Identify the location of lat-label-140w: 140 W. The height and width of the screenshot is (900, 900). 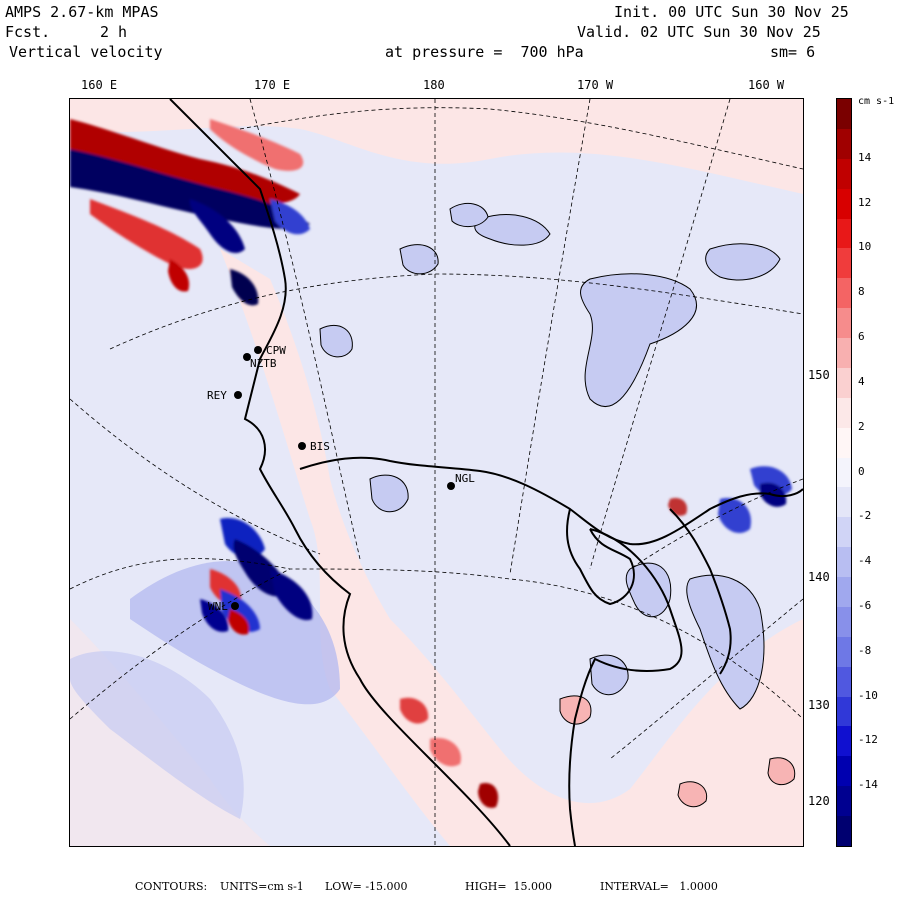
(826, 577).